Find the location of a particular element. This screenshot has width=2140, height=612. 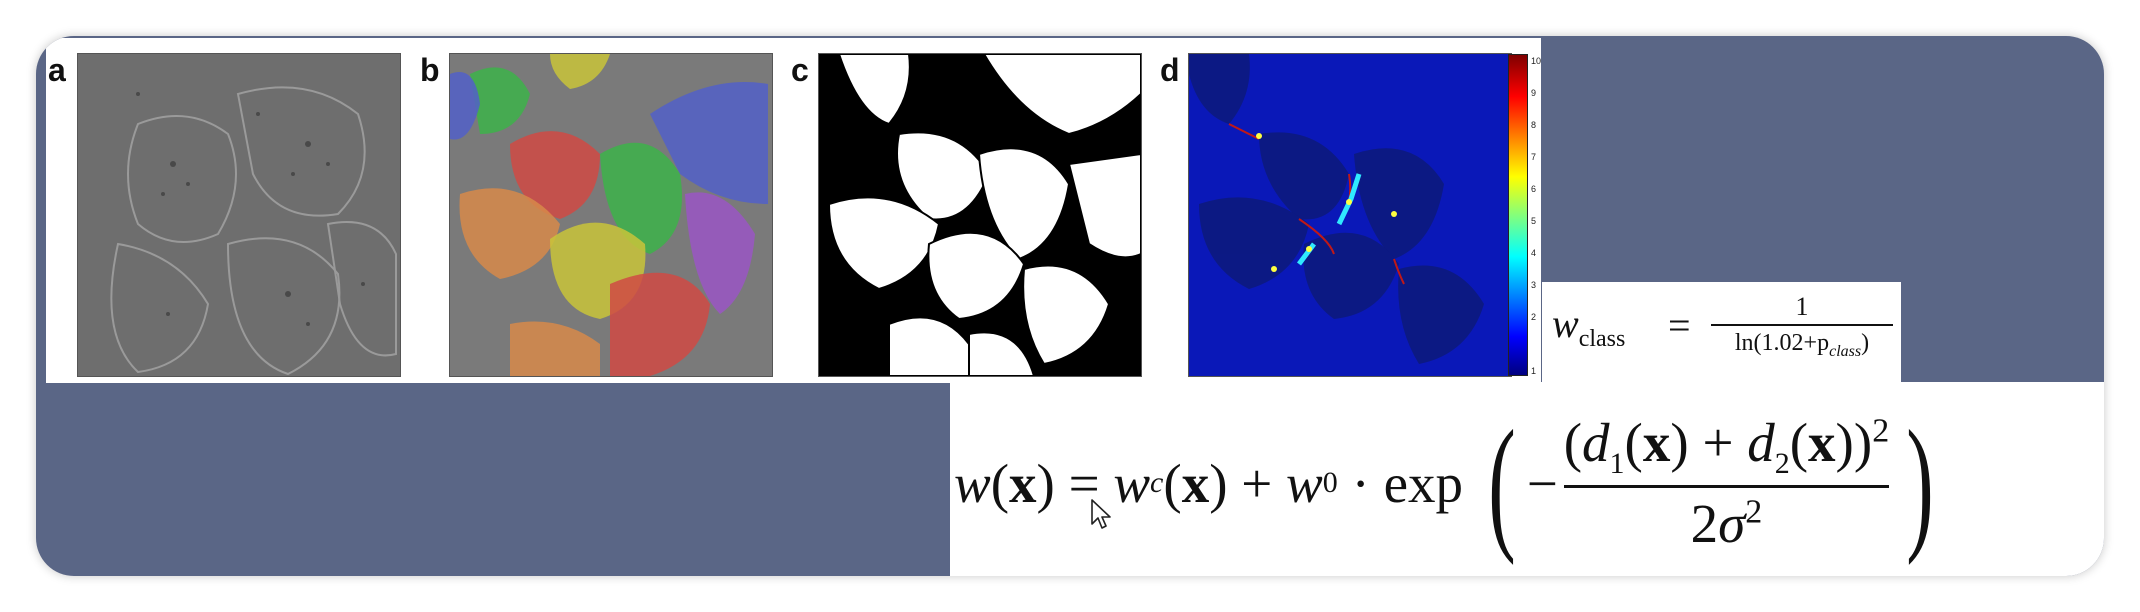

panel-label-d: d is located at coordinates (1170, 70).